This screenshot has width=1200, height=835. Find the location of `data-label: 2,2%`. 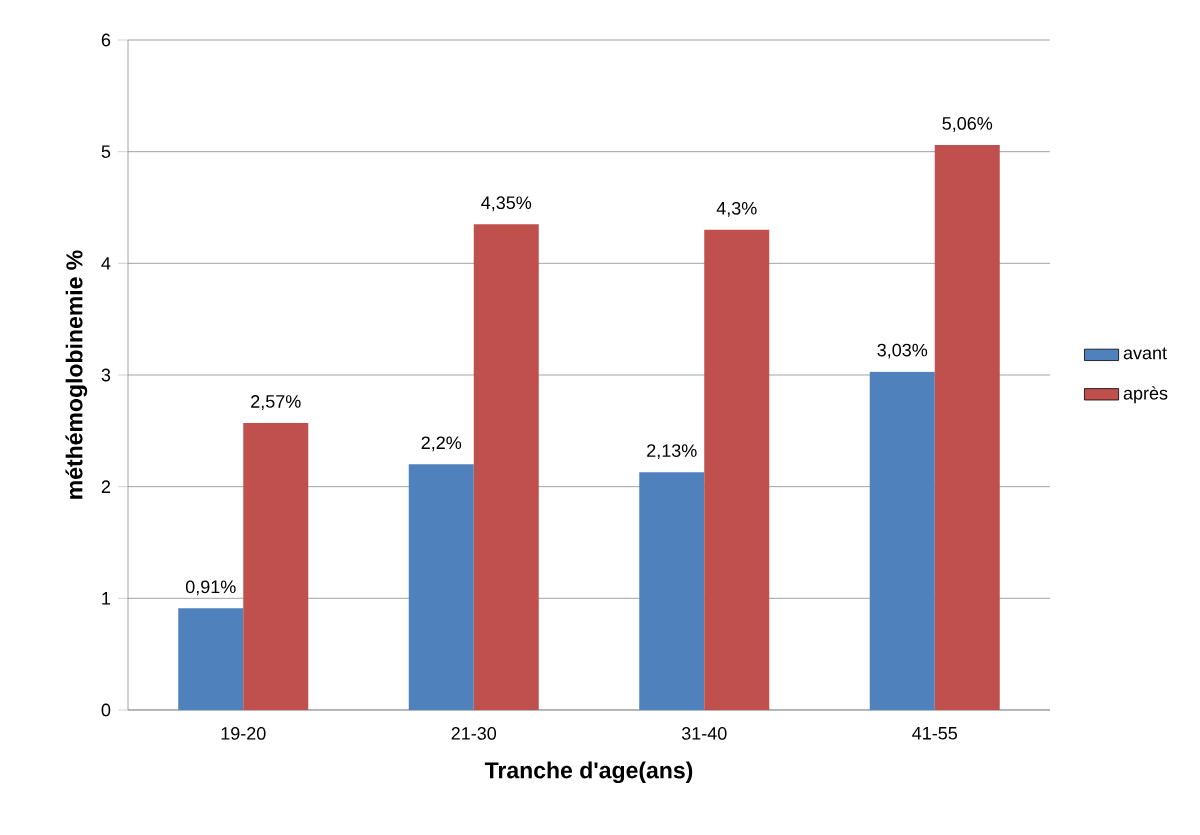

data-label: 2,2% is located at coordinates (441, 444).